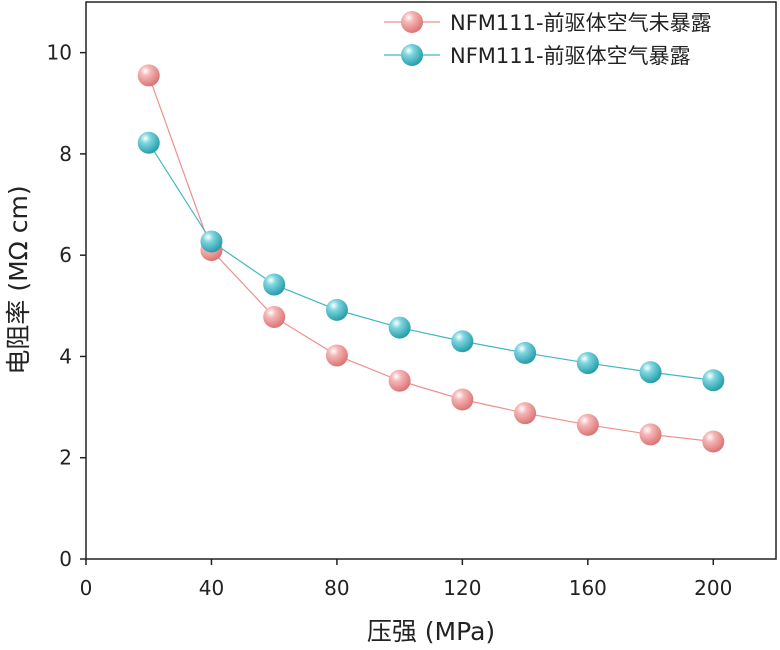 The height and width of the screenshot is (650, 780). Describe the element at coordinates (86, 588) in the screenshot. I see `x-tick-label: 0` at that location.